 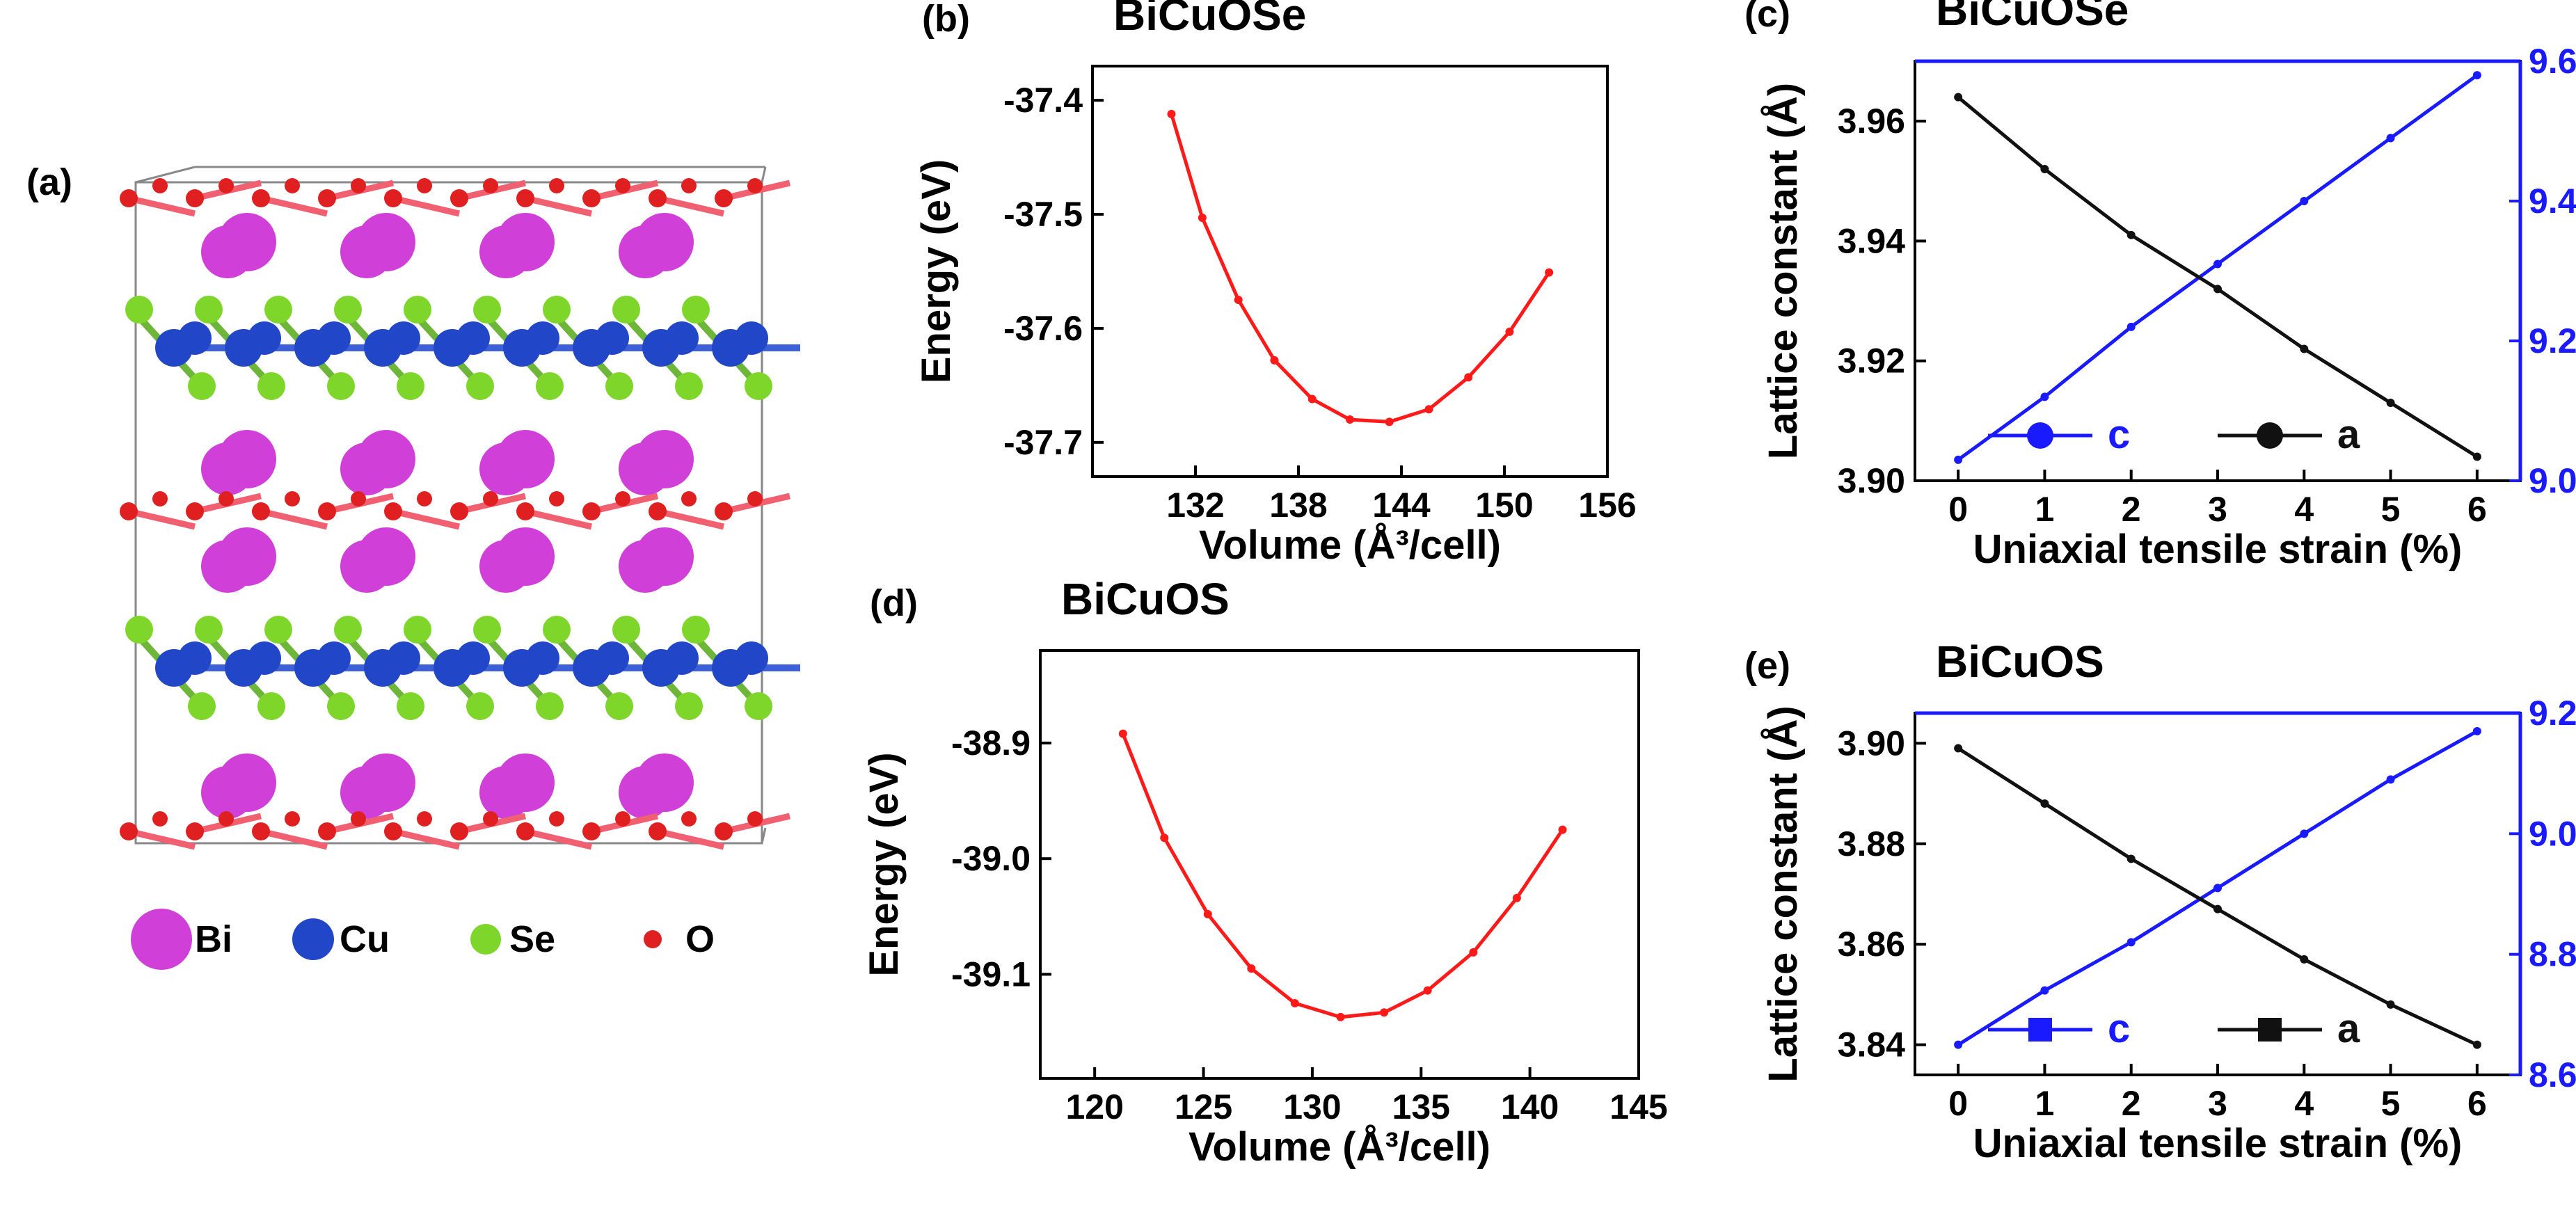 I want to click on x-tick-label: 150, so click(x=1504, y=505).